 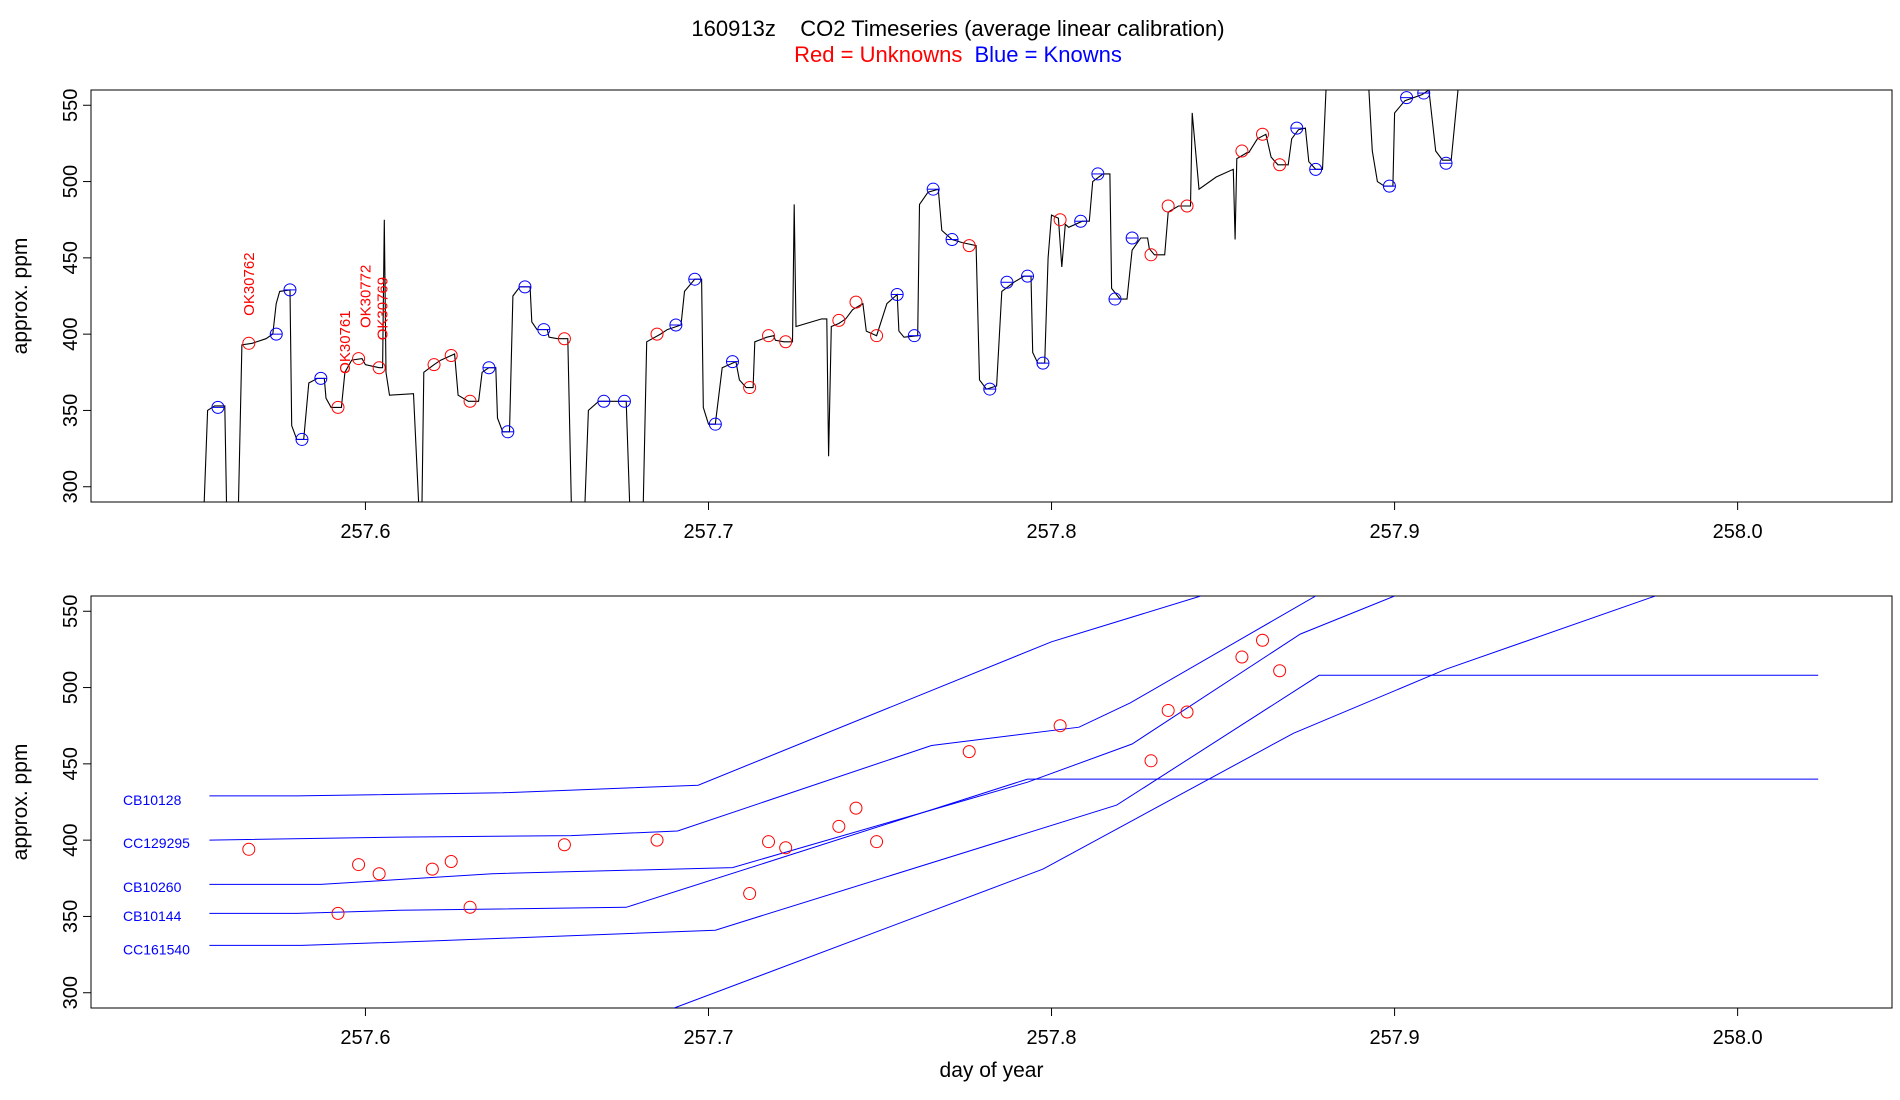 What do you see at coordinates (366, 296) in the screenshot?
I see `sample-annotation-ok30772: OK30772` at bounding box center [366, 296].